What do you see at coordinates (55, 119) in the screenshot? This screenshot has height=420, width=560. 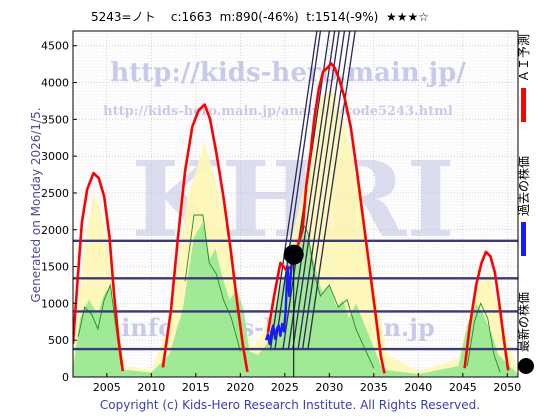 I see `y-tick-label: 3500` at bounding box center [55, 119].